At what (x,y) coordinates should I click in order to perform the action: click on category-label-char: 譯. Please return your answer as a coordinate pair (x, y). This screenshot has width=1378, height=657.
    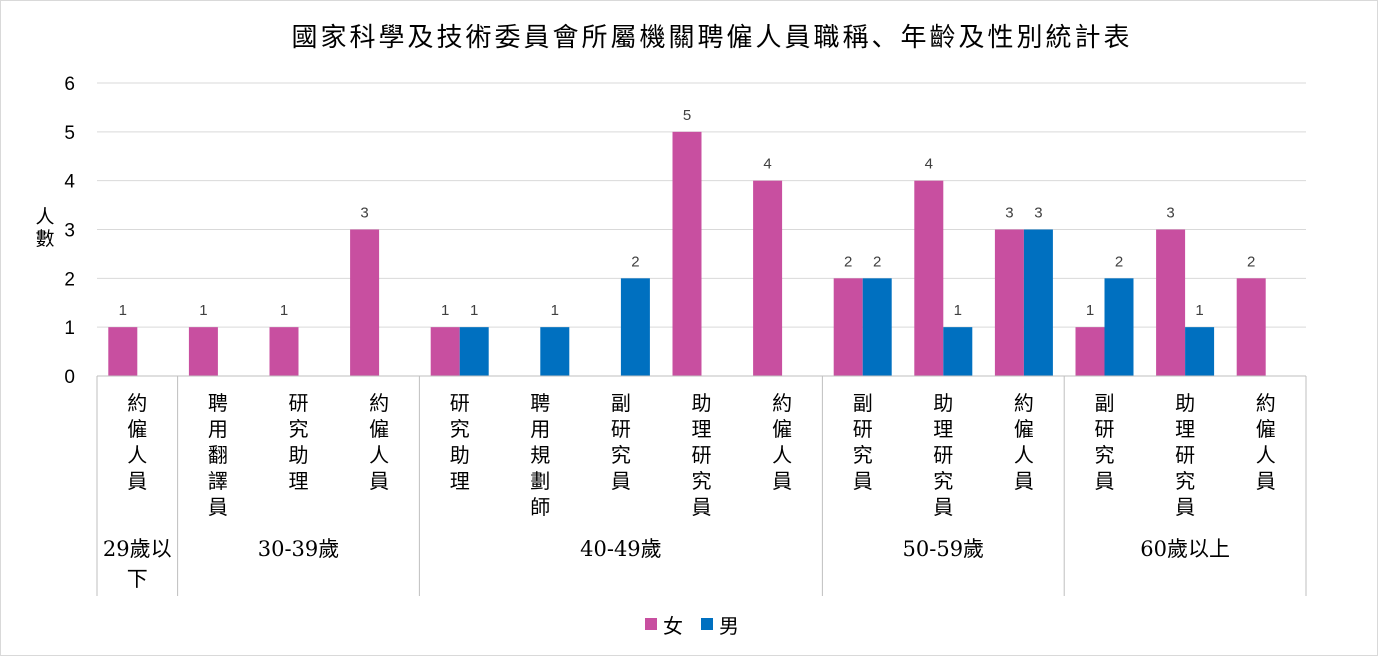
    Looking at the image, I should click on (218, 481).